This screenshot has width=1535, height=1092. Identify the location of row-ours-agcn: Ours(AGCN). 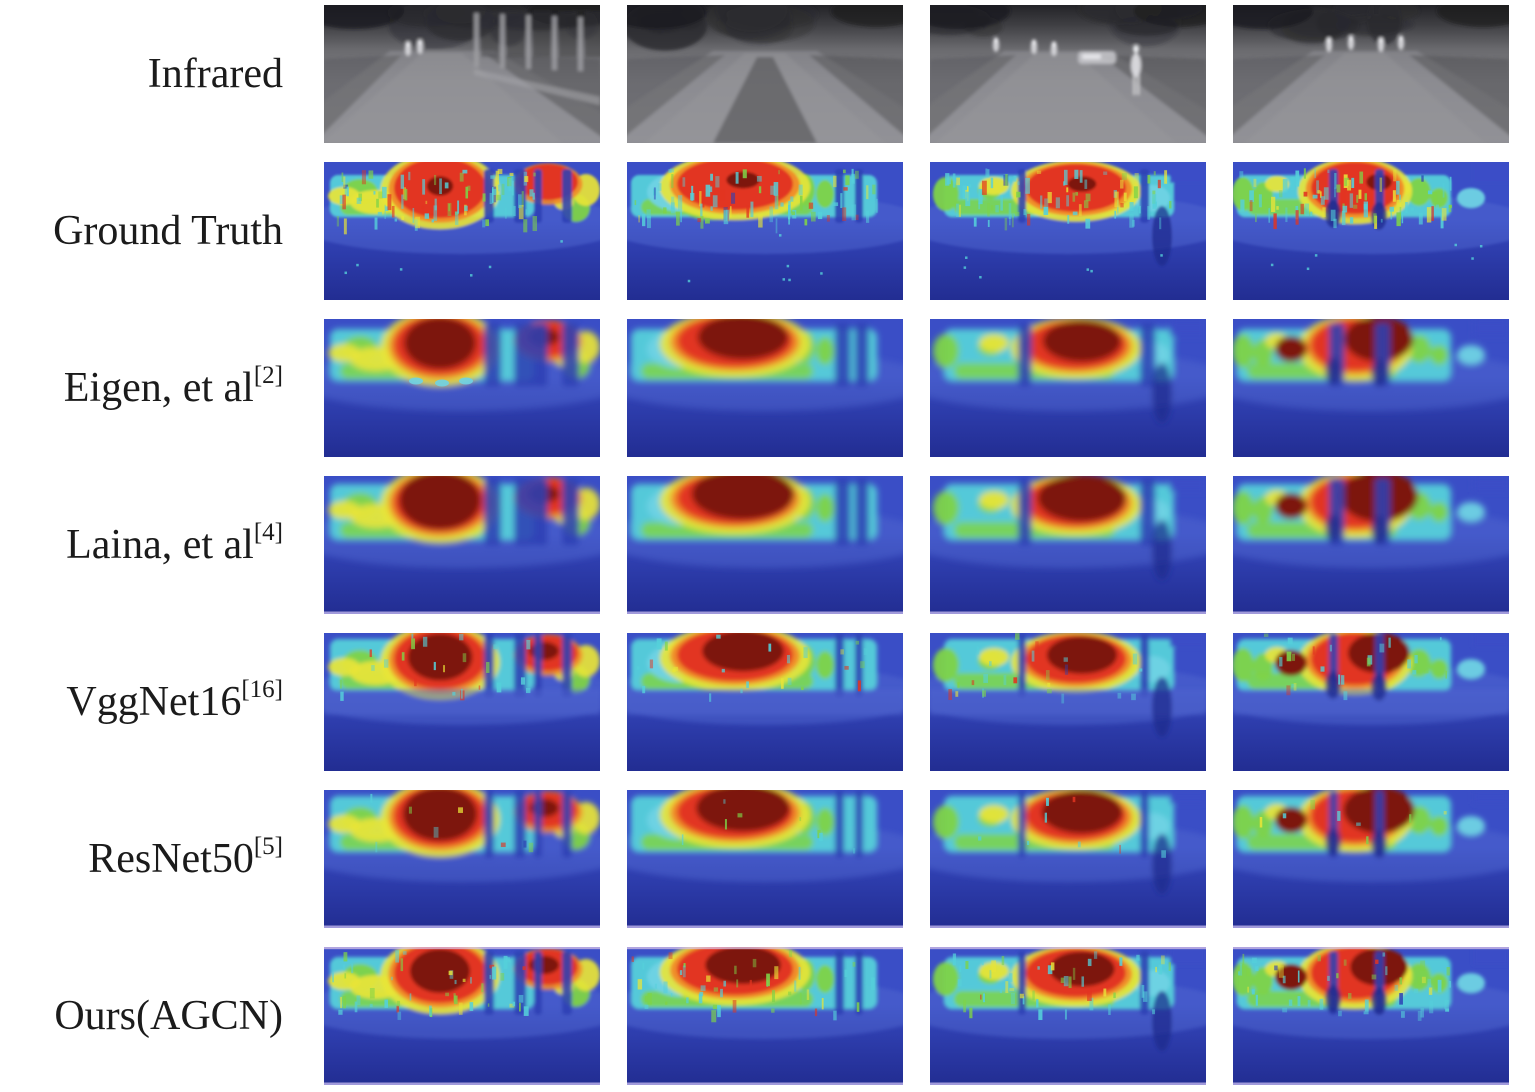
(767, 1016).